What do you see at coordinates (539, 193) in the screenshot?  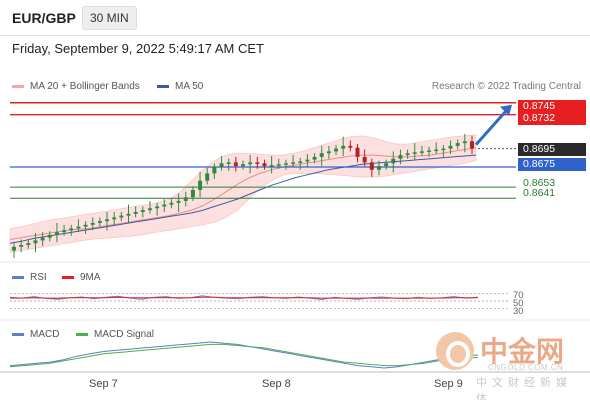 I see `level-label-5: 0.8641` at bounding box center [539, 193].